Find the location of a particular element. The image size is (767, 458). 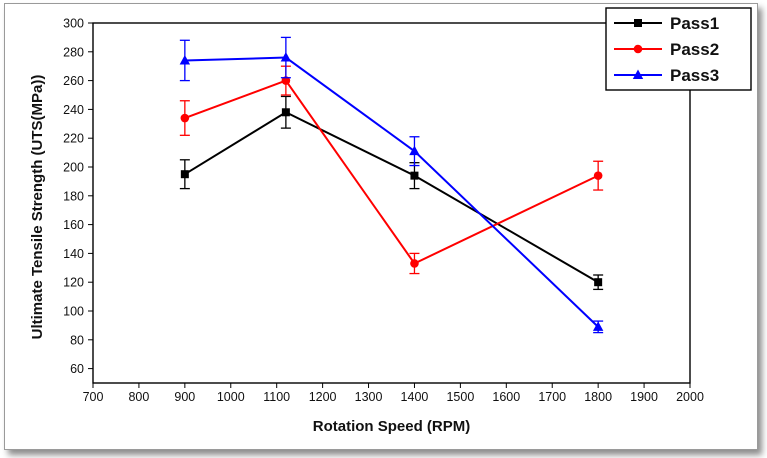

x-tick-label: 1900 is located at coordinates (644, 397).